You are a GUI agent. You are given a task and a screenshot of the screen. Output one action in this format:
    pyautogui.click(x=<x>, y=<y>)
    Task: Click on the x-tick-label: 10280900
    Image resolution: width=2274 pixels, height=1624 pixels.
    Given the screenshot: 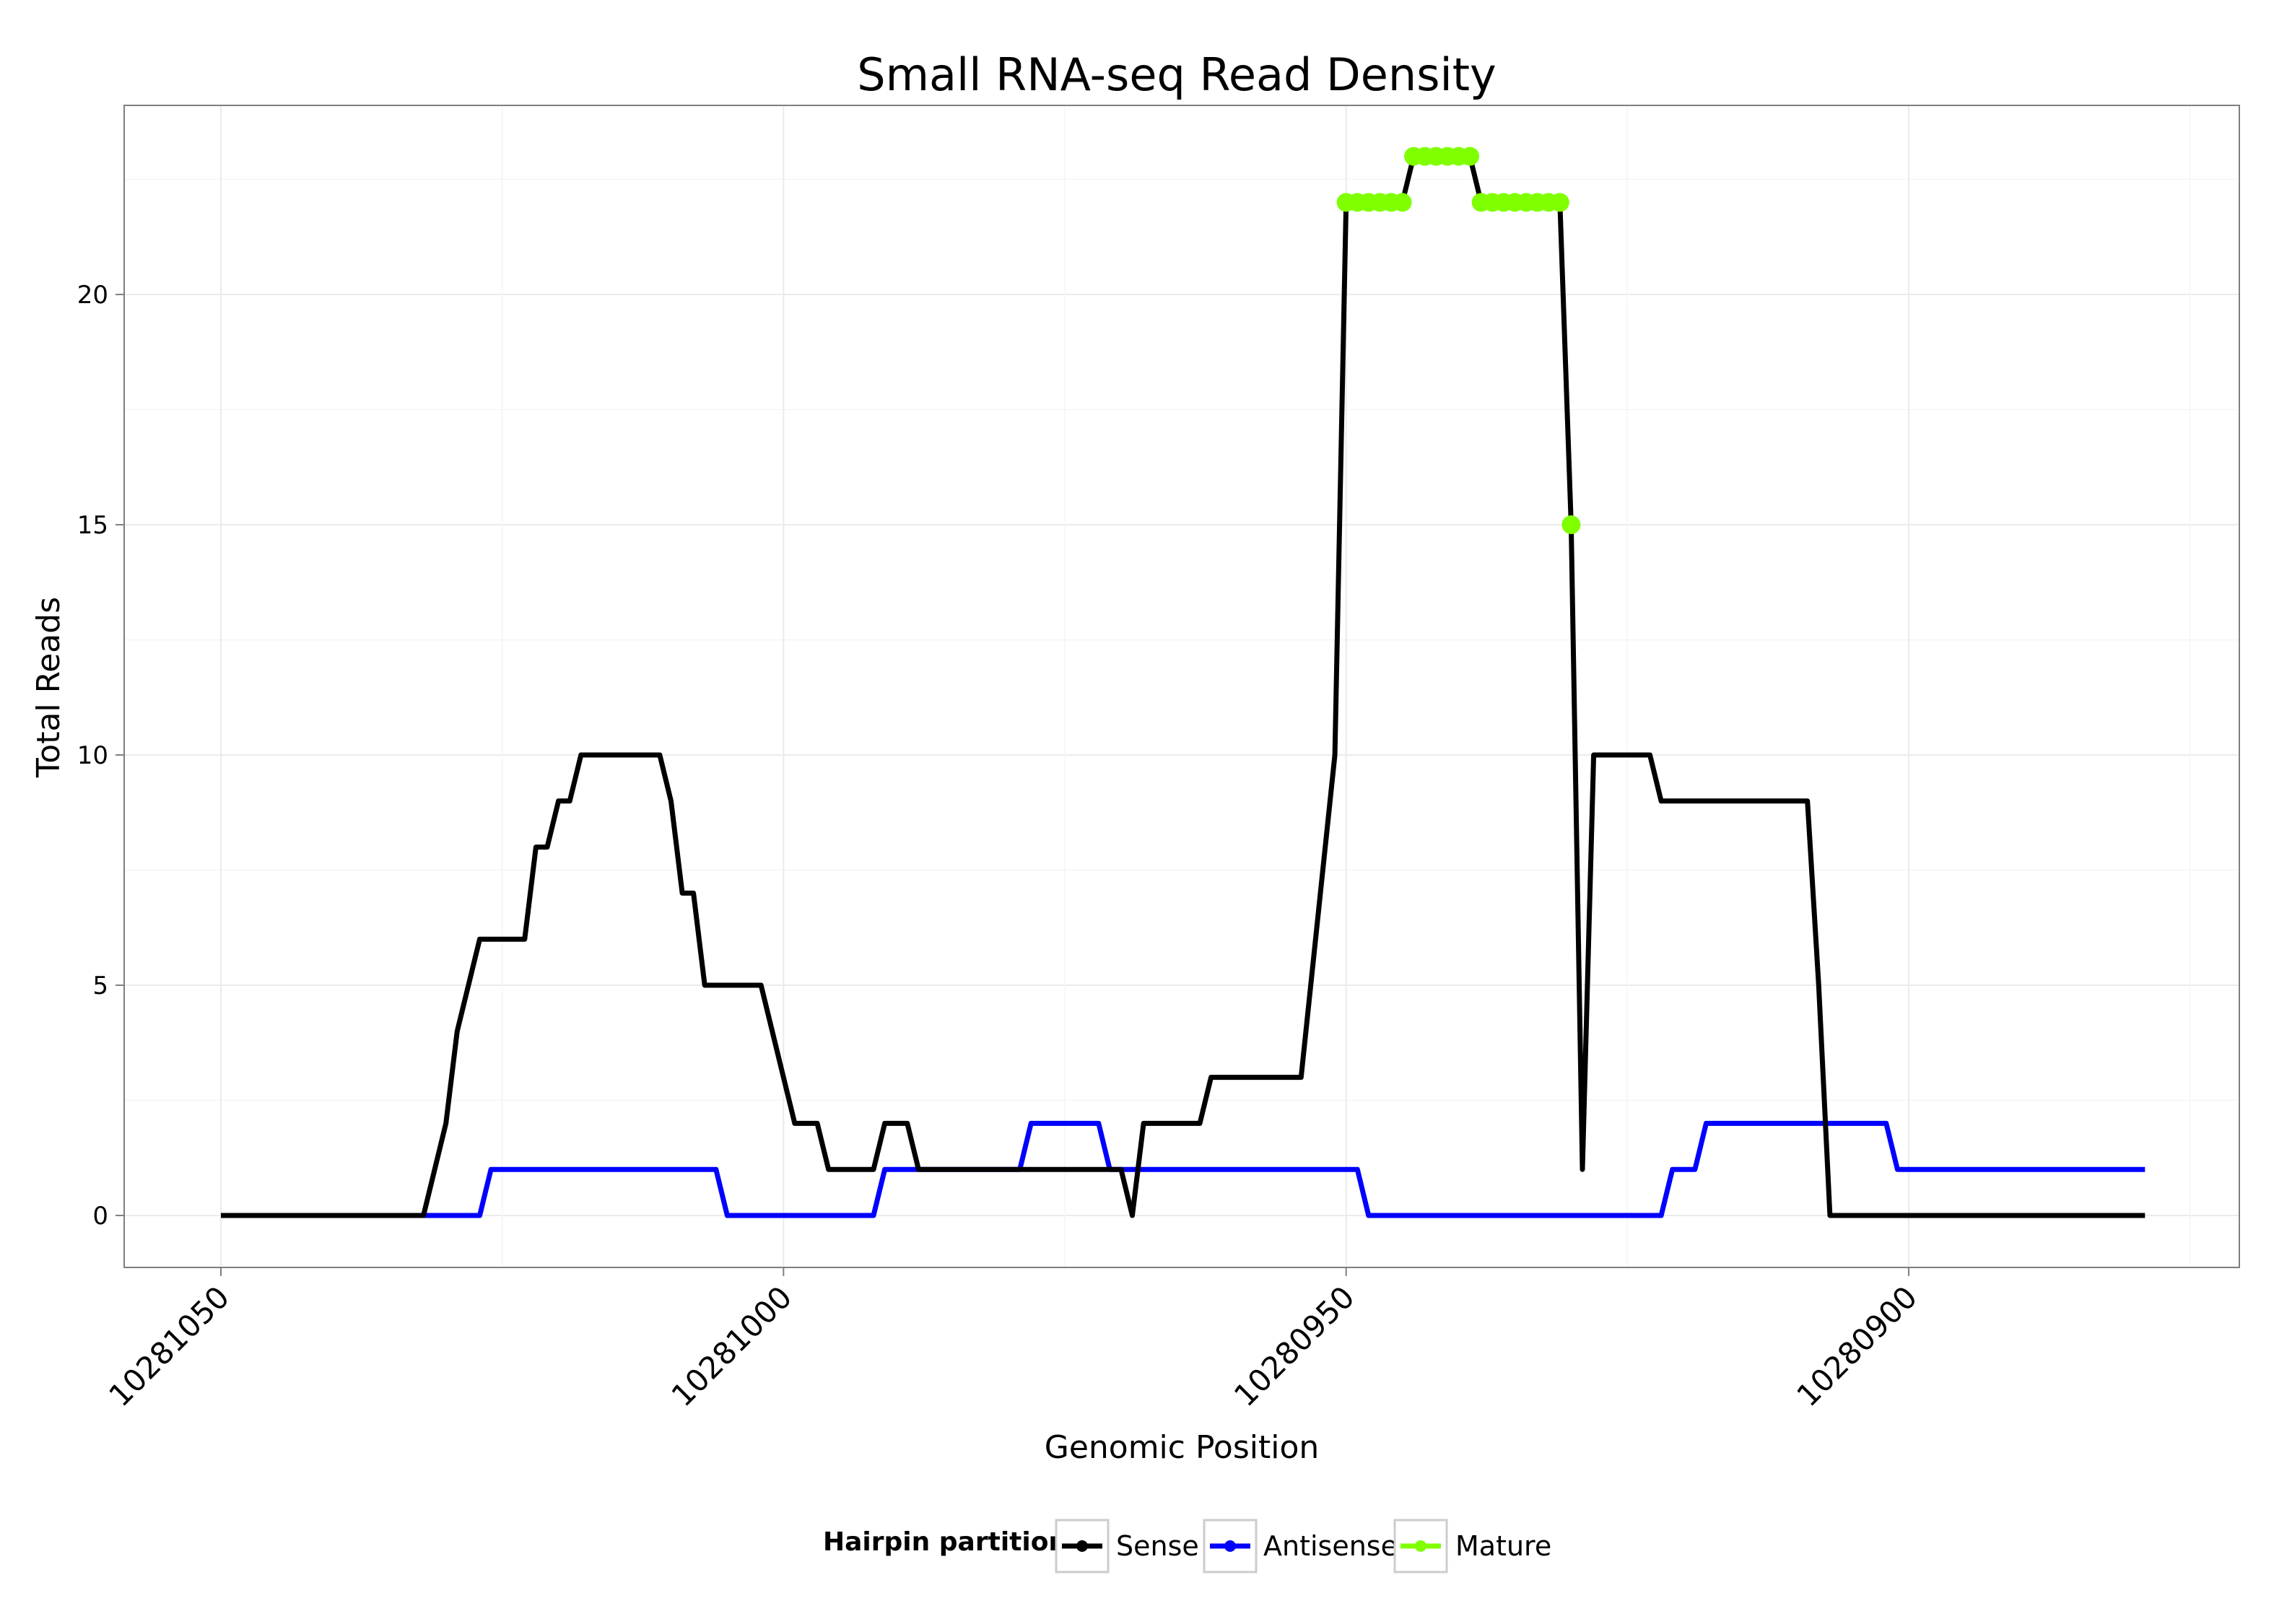 What is the action you would take?
    pyautogui.click(x=1857, y=1346)
    